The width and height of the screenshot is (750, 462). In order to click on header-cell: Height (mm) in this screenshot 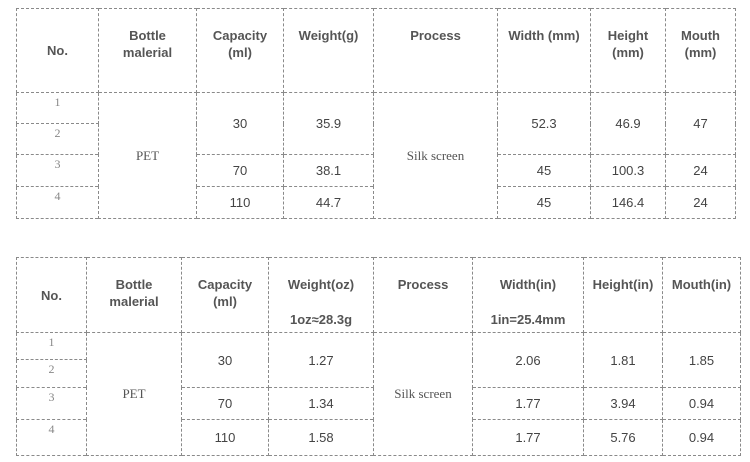, I will do `click(628, 50)`.